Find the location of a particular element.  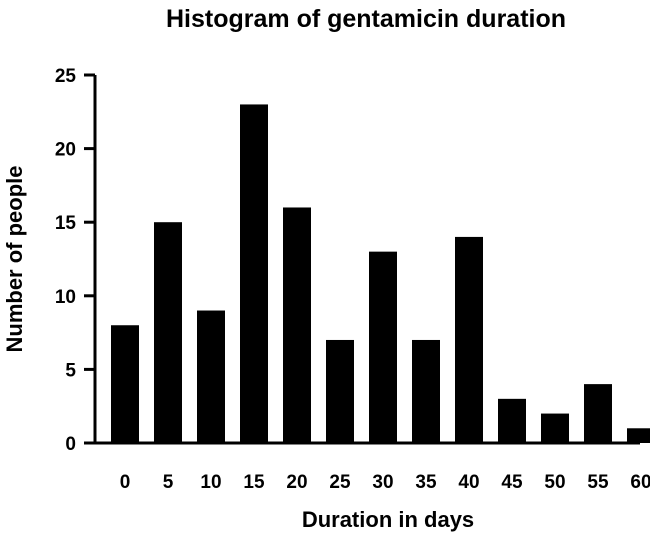

y-ticks-group: 0 5 10 15 20 25 is located at coordinates (75, 260).